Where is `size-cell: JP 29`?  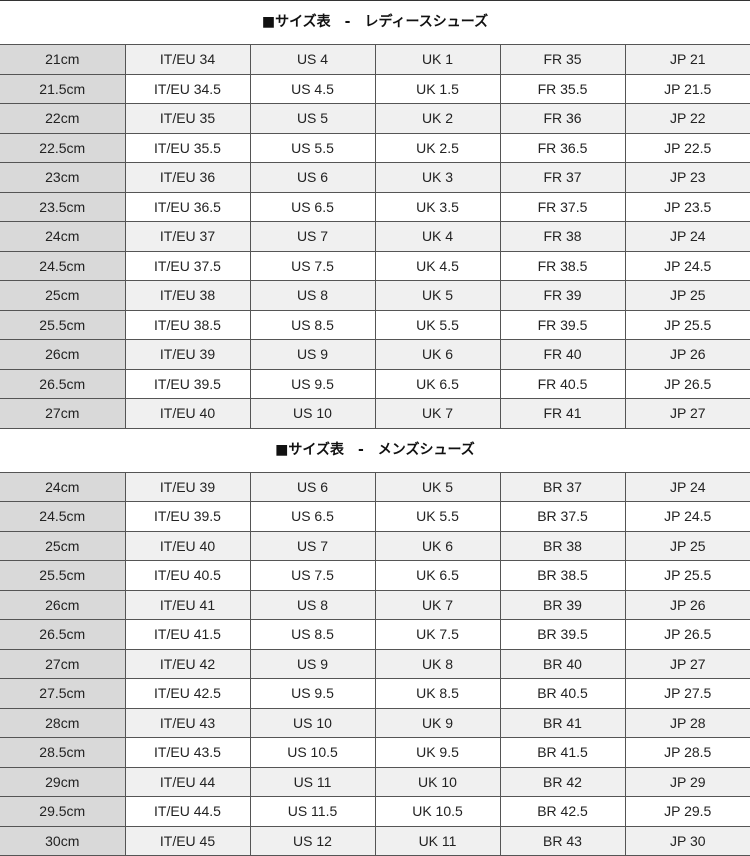
size-cell: JP 29 is located at coordinates (687, 782).